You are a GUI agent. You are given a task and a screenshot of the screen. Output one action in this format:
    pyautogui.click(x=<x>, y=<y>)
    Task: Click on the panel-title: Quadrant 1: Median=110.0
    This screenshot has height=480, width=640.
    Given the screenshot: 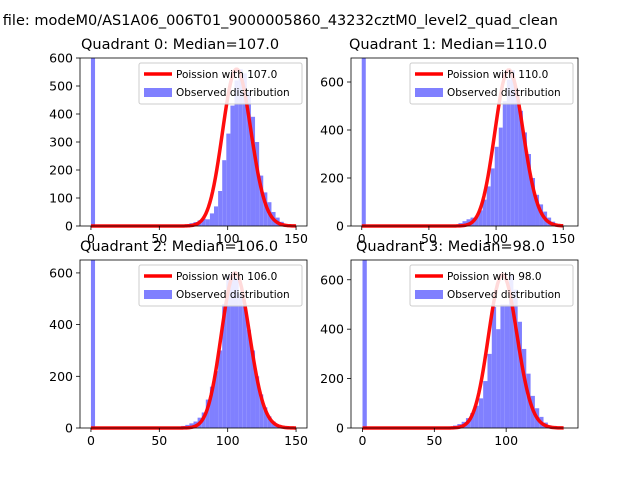 What is the action you would take?
    pyautogui.click(x=448, y=45)
    